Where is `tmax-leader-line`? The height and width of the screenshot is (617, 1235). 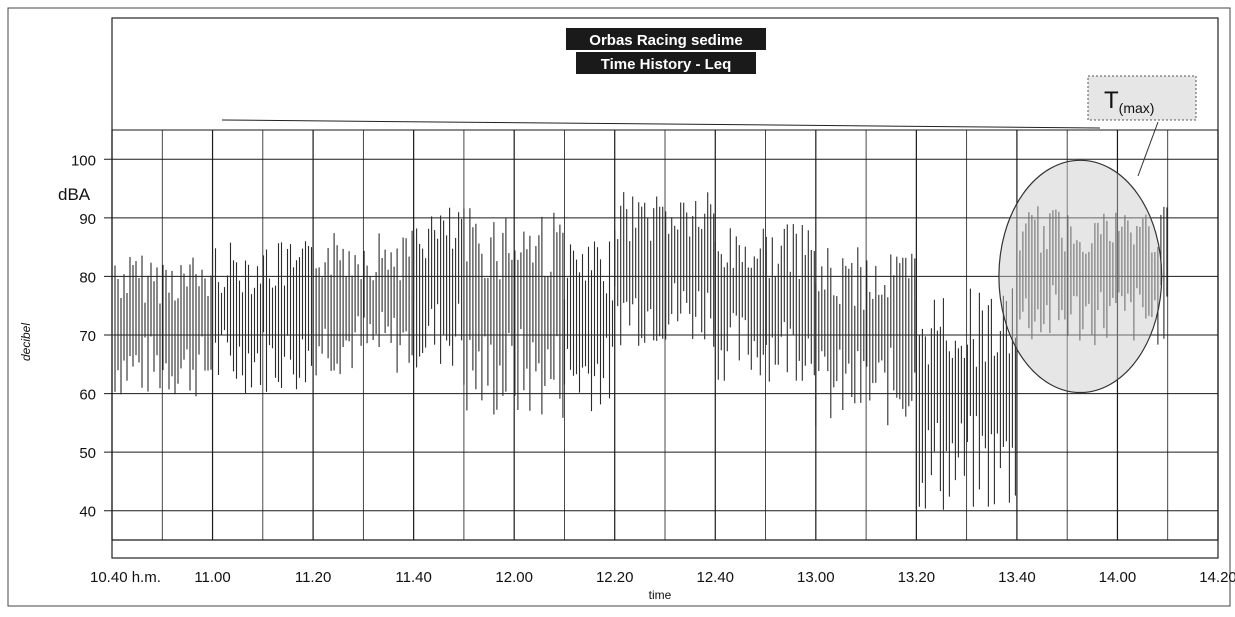 tmax-leader-line is located at coordinates (1148, 149).